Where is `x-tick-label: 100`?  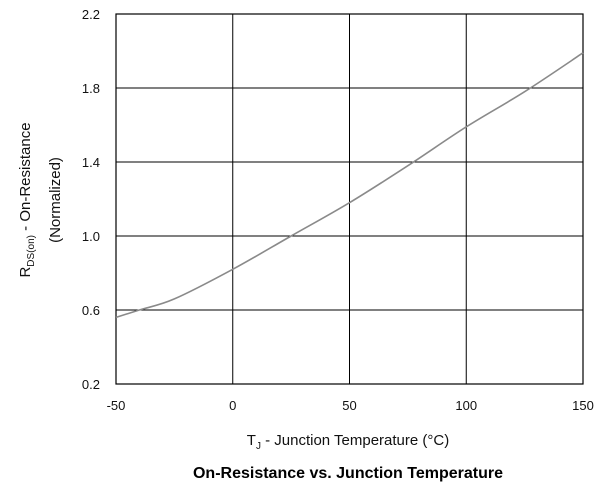 x-tick-label: 100 is located at coordinates (466, 405).